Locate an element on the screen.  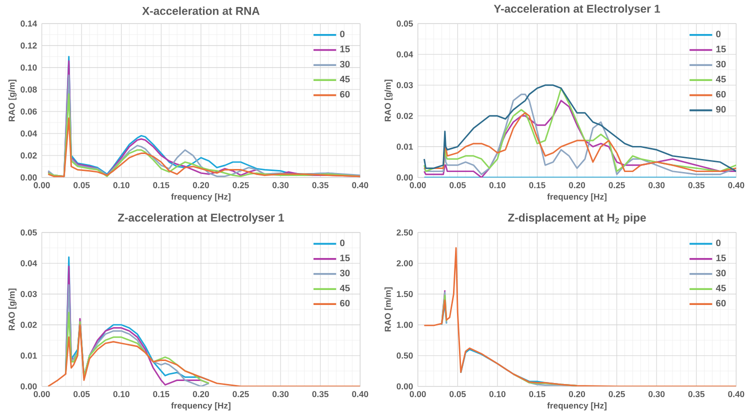
y-tick-label: 0.14 is located at coordinates (29, 23).